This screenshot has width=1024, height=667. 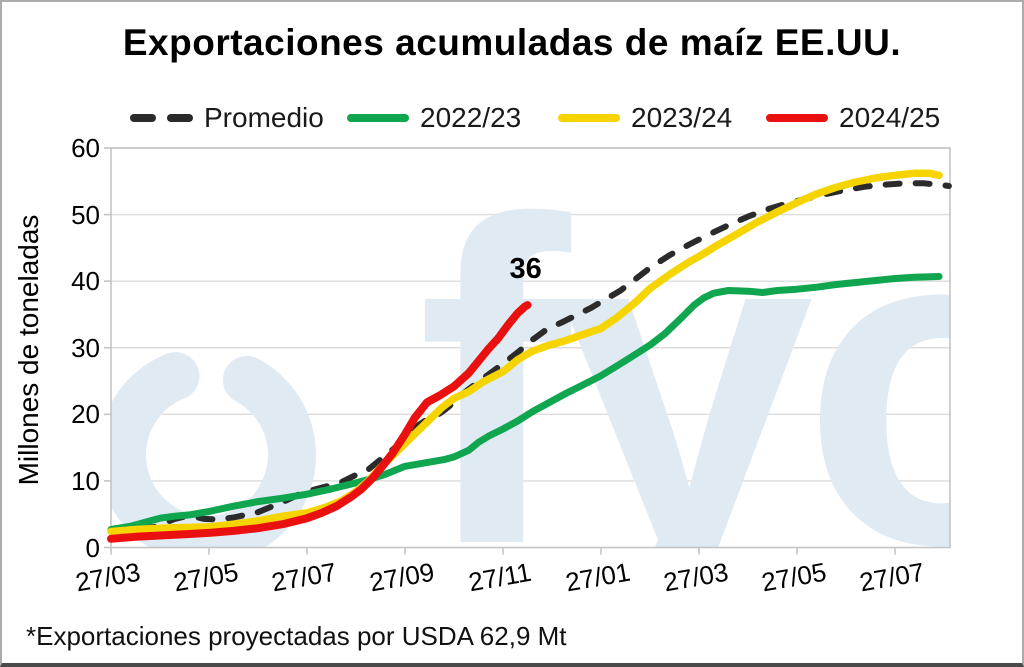 What do you see at coordinates (682, 117) in the screenshot?
I see `legend-label: 2023/24` at bounding box center [682, 117].